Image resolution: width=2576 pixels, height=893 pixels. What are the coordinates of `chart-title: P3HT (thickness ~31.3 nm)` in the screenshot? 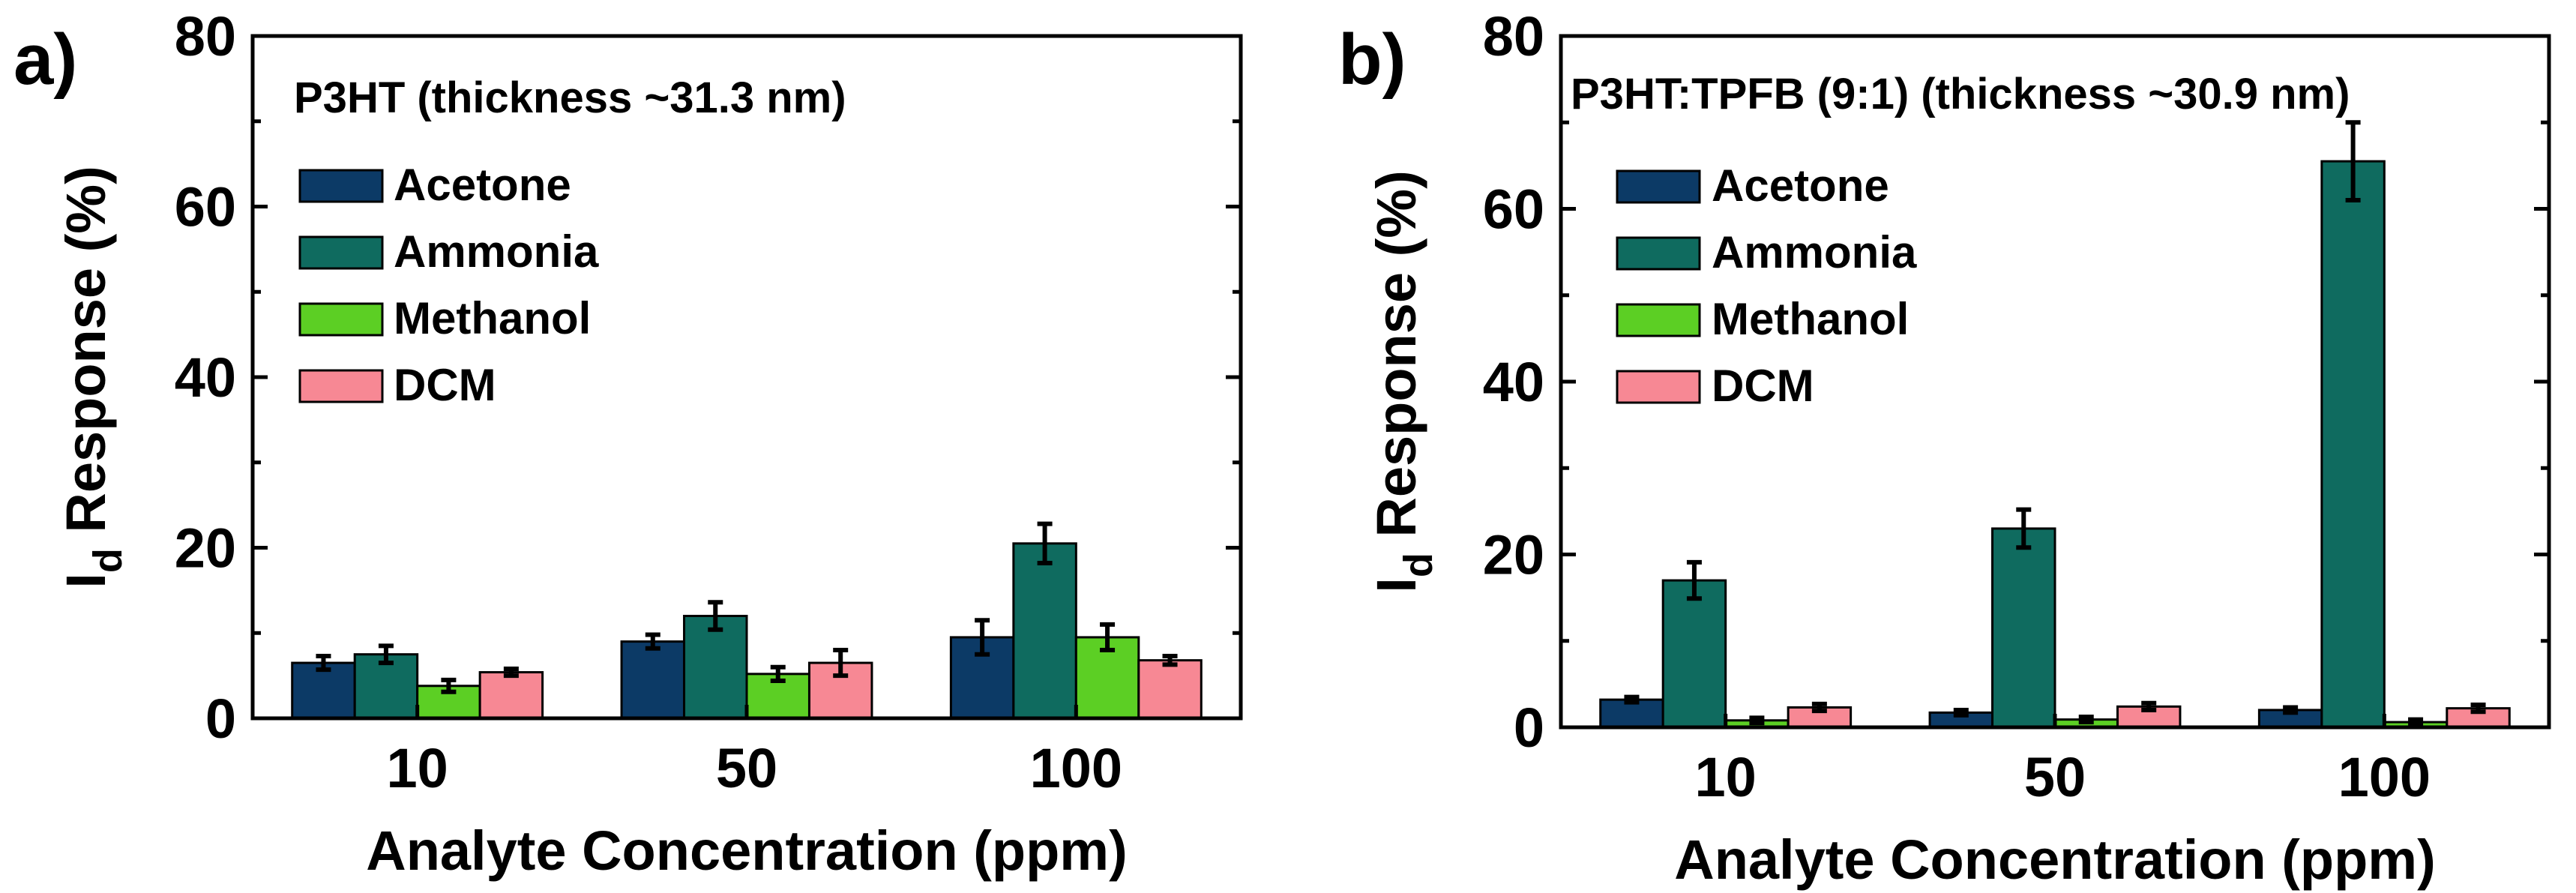 It's located at (570, 97).